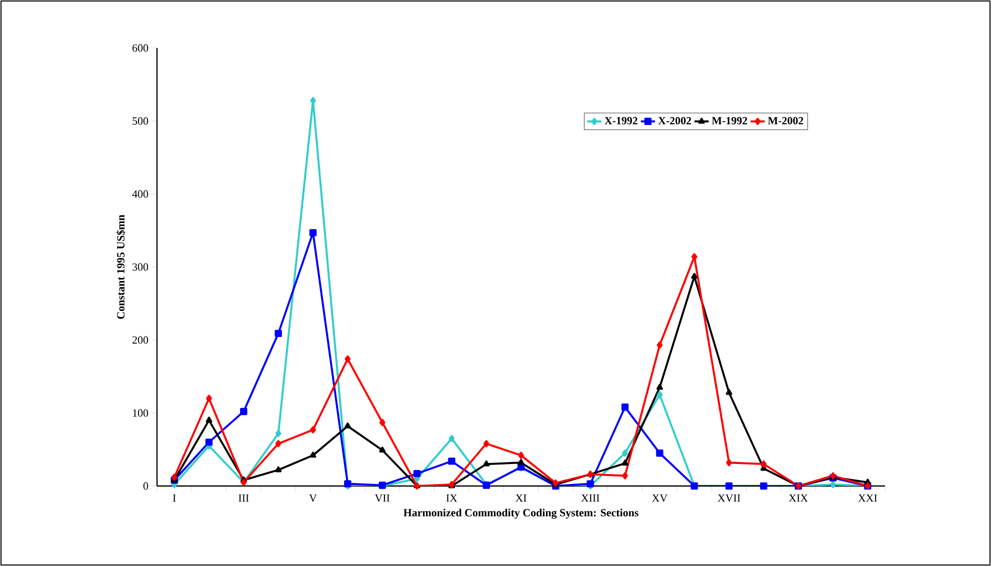 Image resolution: width=991 pixels, height=566 pixels. I want to click on legend-label: M-1992, so click(730, 120).